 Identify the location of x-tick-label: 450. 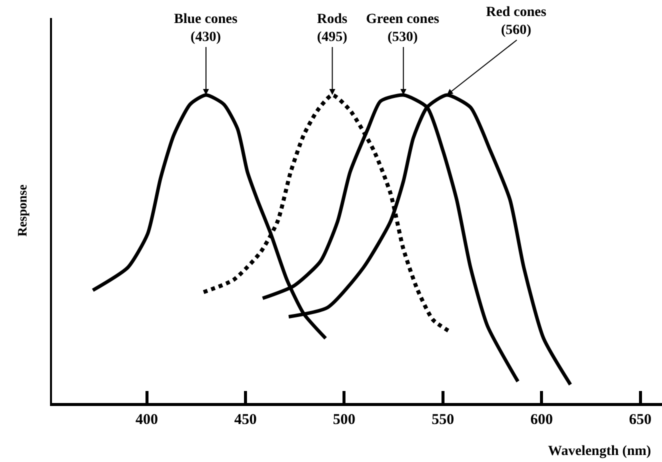
(245, 420).